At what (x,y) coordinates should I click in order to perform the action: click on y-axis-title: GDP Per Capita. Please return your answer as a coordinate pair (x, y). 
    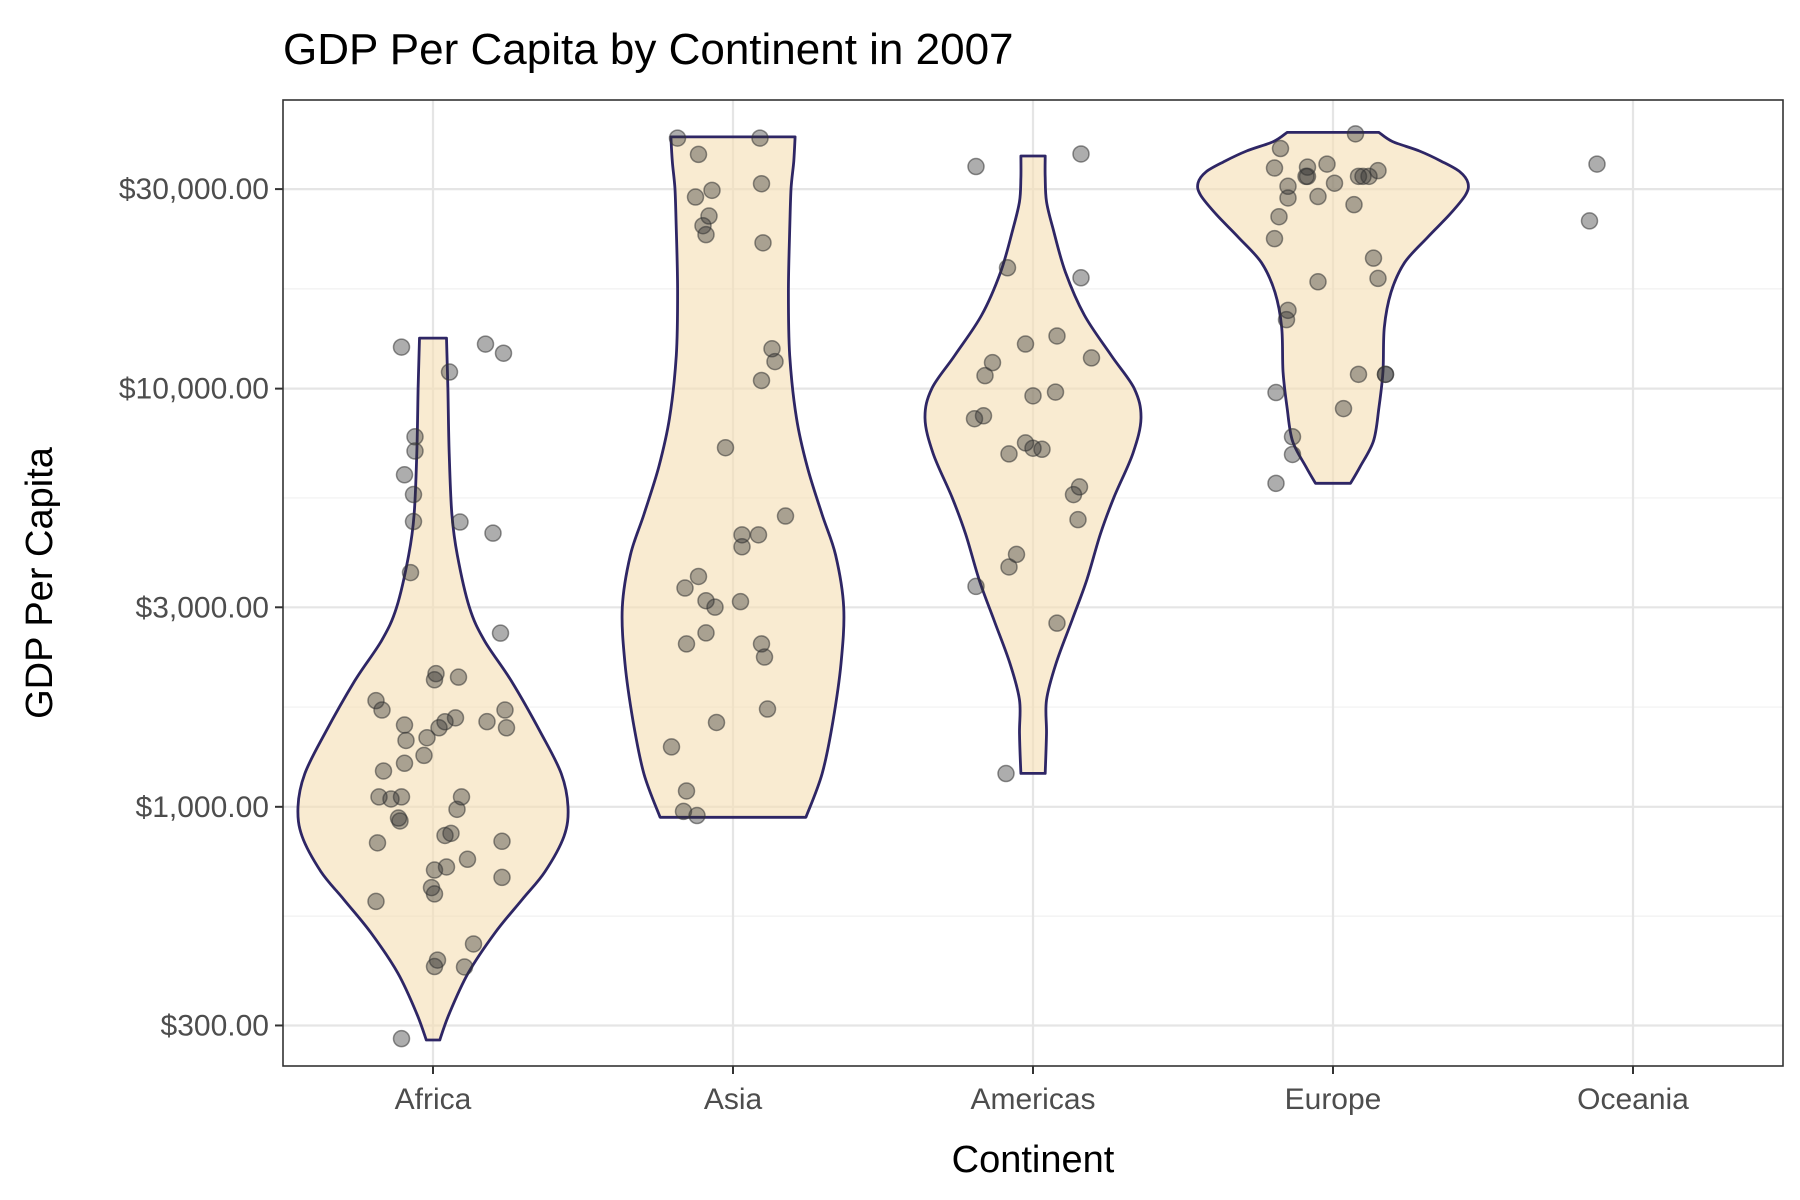
    Looking at the image, I should click on (40, 582).